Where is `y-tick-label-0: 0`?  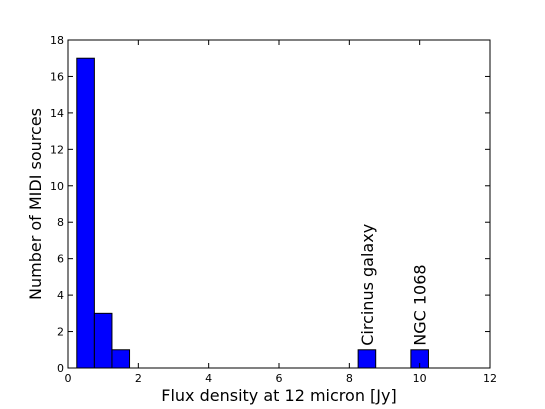
y-tick-label-0: 0 is located at coordinates (60, 368).